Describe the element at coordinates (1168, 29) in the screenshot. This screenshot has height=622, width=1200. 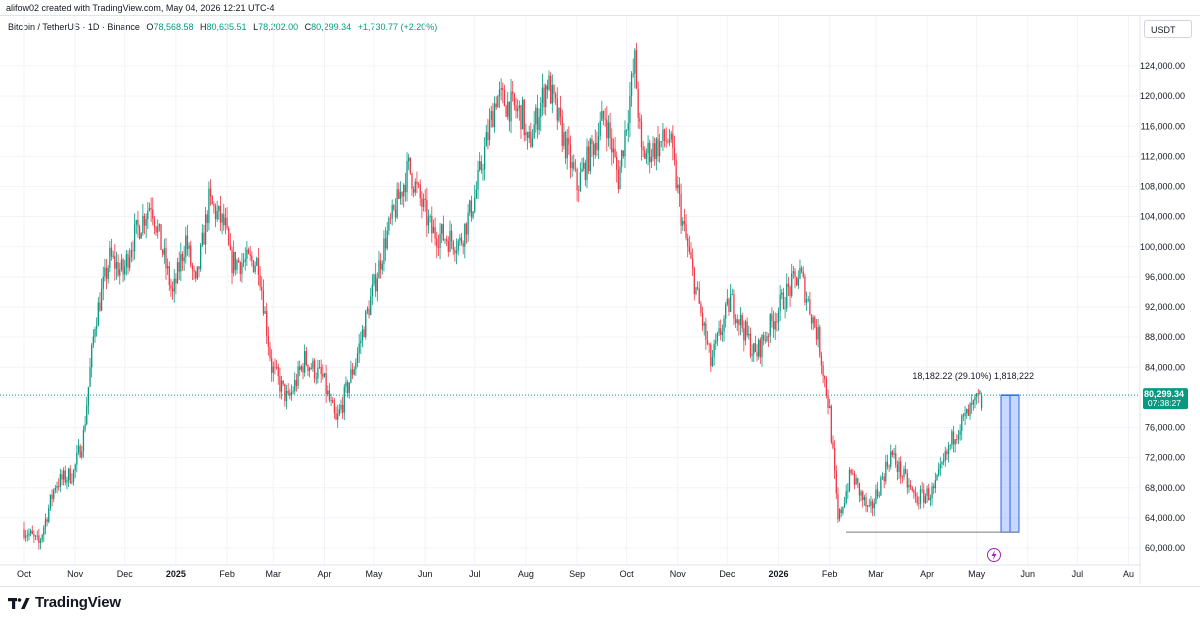
I see `currency-button: USDT` at that location.